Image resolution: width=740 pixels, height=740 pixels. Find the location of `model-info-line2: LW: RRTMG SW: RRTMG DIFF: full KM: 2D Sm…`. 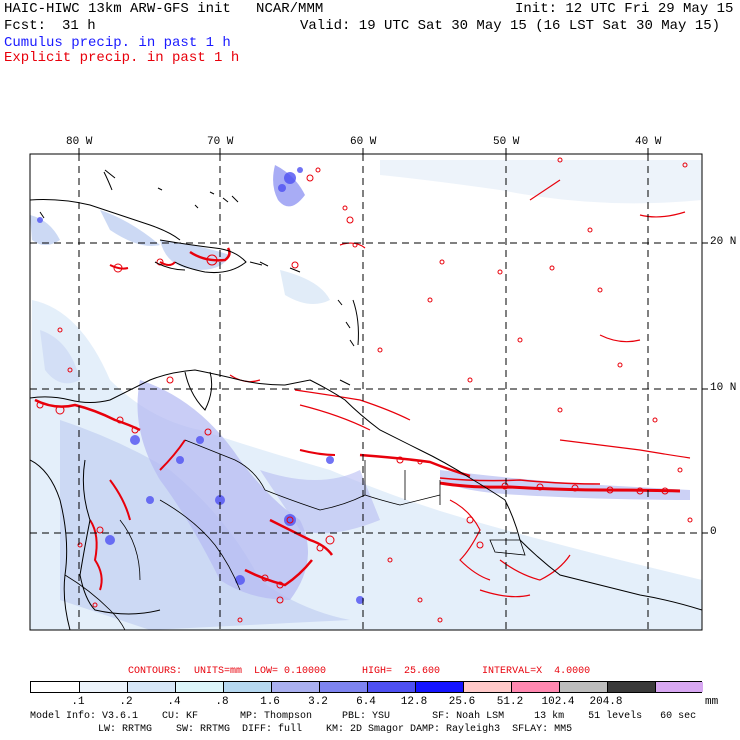

model-info-line2: LW: RRTMG SW: RRTMG DIFF: full KM: 2D Sm… is located at coordinates (335, 729).